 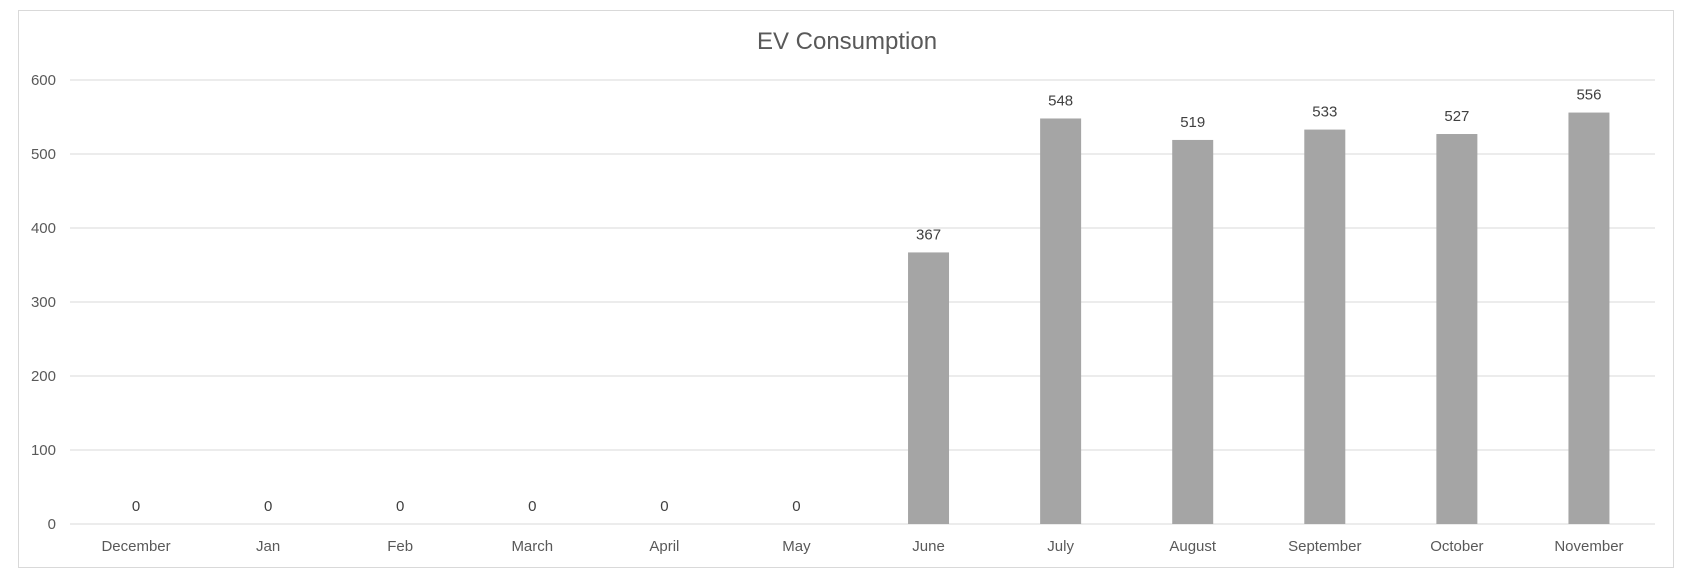 What do you see at coordinates (1324, 546) in the screenshot?
I see `x-tick-label-september: September` at bounding box center [1324, 546].